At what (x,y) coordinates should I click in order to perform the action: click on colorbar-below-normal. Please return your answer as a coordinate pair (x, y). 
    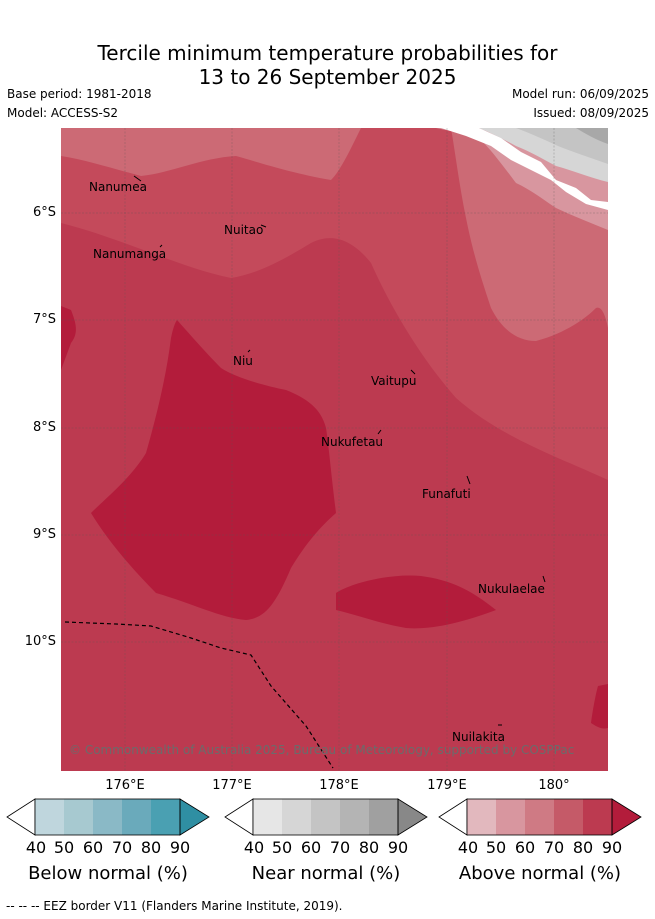
    Looking at the image, I should click on (108, 817).